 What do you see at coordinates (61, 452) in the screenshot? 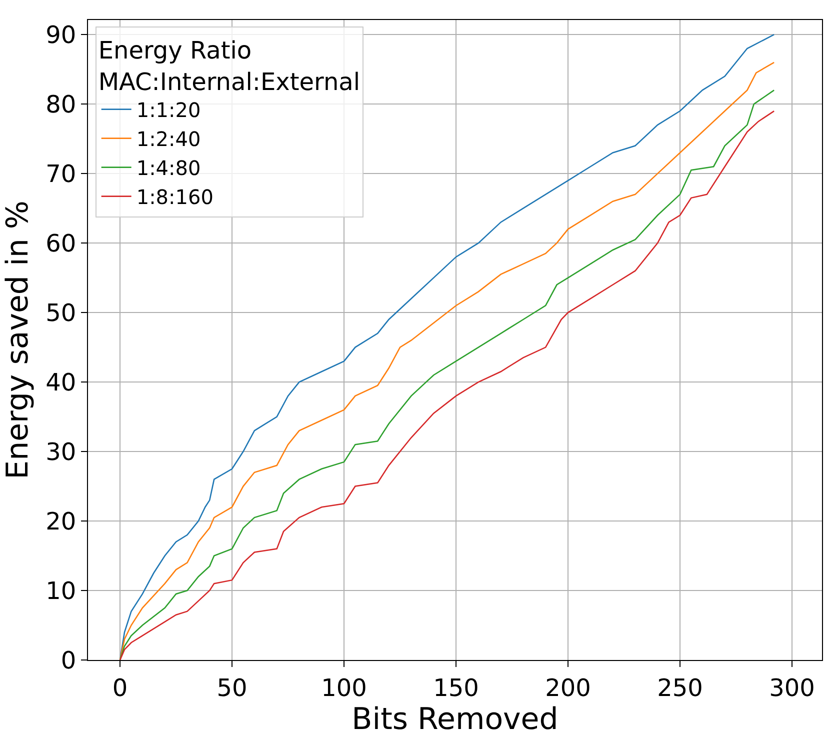
I see `y-tick-label: 30` at bounding box center [61, 452].